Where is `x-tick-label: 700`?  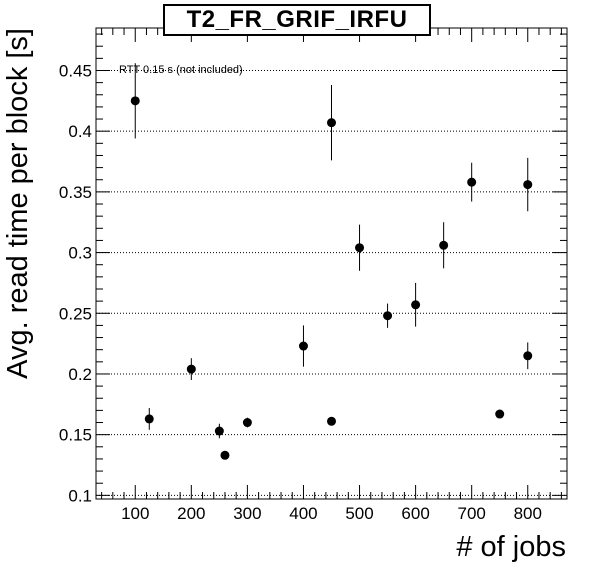
x-tick-label: 700 is located at coordinates (471, 513).